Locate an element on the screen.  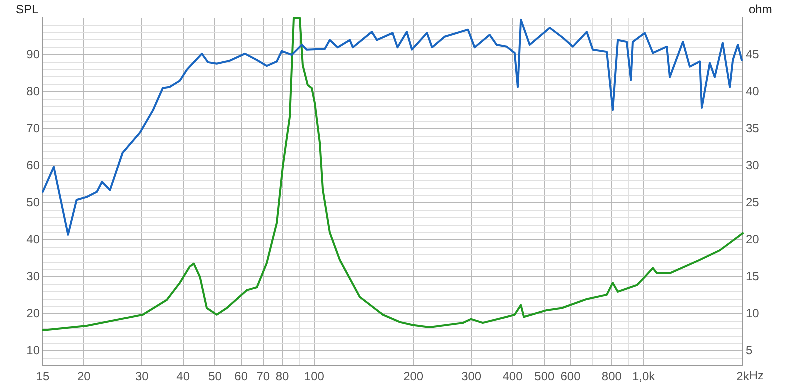
y-tick-label: 40 is located at coordinates (33, 239).